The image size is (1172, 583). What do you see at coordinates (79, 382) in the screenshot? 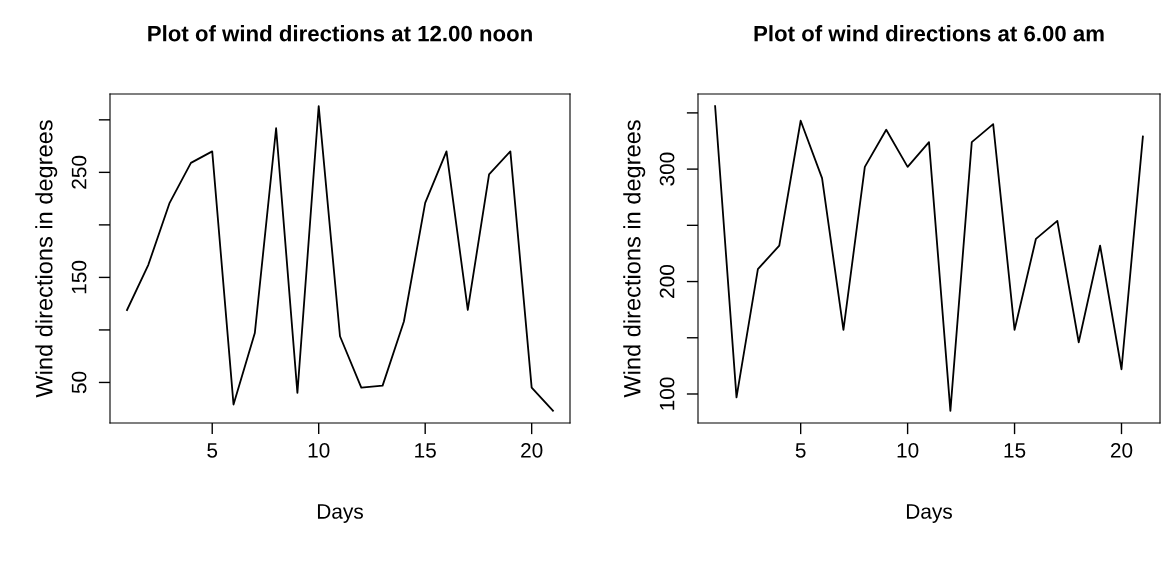
I see `y-tick-label: 50` at bounding box center [79, 382].